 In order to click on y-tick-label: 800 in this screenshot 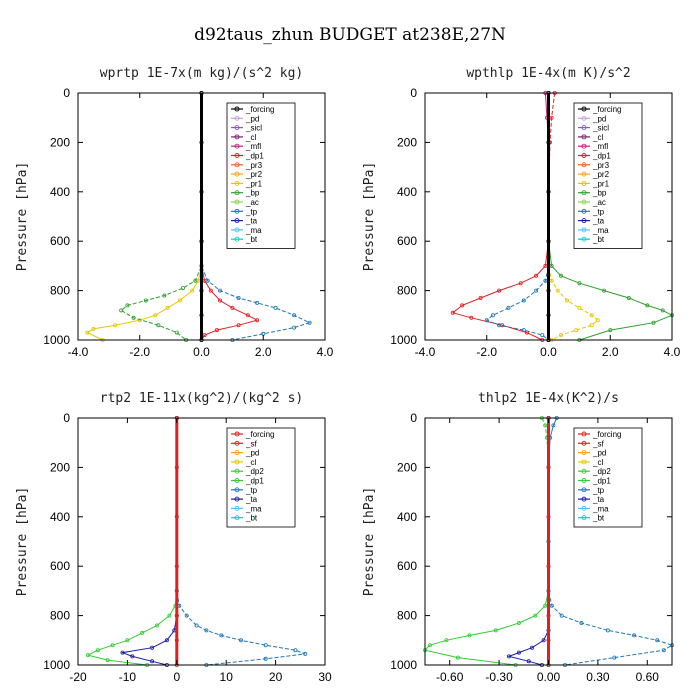, I will do `click(60, 616)`.